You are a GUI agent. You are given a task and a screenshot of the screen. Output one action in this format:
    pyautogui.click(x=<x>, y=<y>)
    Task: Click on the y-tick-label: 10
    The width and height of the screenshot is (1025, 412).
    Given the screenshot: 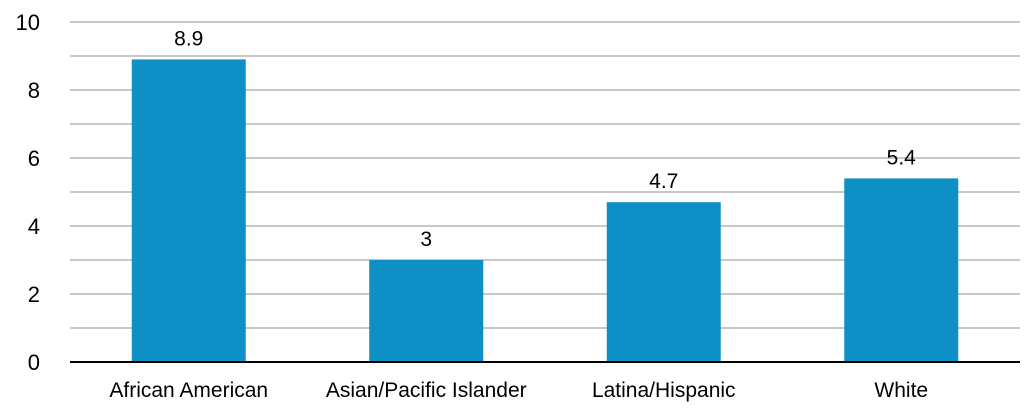 What is the action you would take?
    pyautogui.click(x=28, y=22)
    